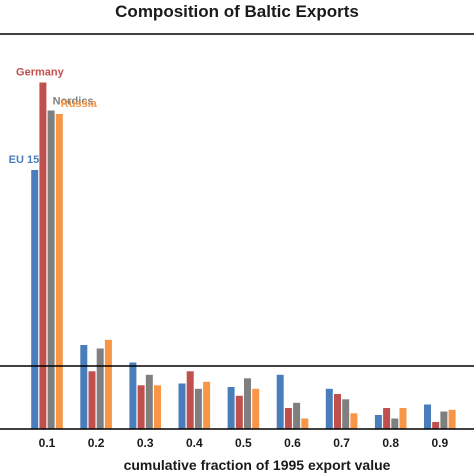  I want to click on bar-germany-0.8, so click(387, 418).